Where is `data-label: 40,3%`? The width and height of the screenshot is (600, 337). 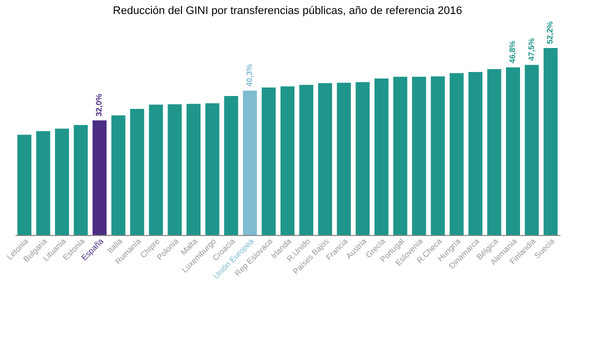 data-label: 40,3% is located at coordinates (249, 75).